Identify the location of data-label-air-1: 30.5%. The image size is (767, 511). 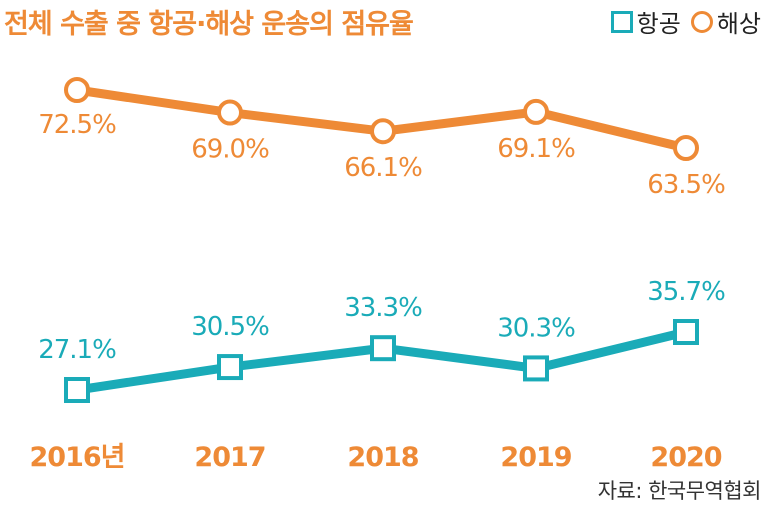
(230, 327).